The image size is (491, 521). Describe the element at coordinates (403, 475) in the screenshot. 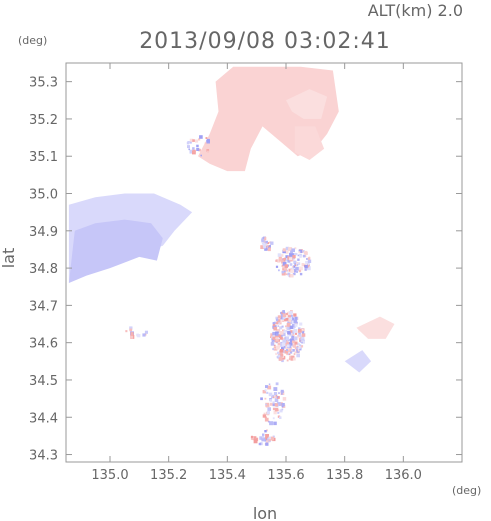

I see `x-tick-label: 136.0` at that location.